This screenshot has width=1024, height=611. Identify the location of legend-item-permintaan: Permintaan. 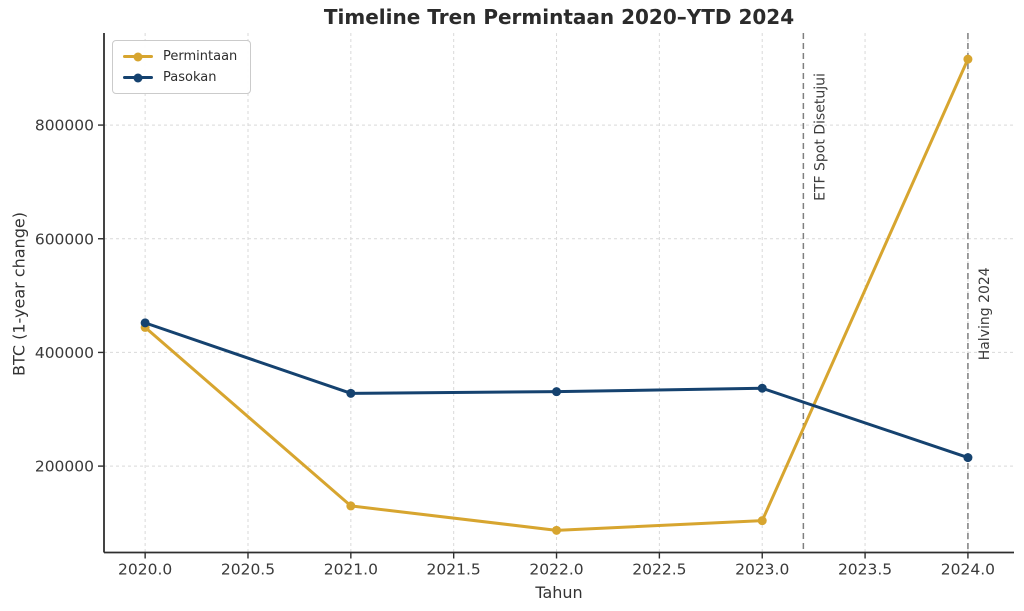
(180, 56).